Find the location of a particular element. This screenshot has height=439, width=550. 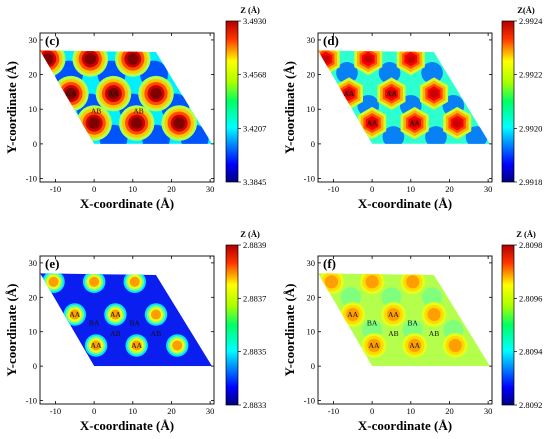

axes-frame is located at coordinates (405, 330).